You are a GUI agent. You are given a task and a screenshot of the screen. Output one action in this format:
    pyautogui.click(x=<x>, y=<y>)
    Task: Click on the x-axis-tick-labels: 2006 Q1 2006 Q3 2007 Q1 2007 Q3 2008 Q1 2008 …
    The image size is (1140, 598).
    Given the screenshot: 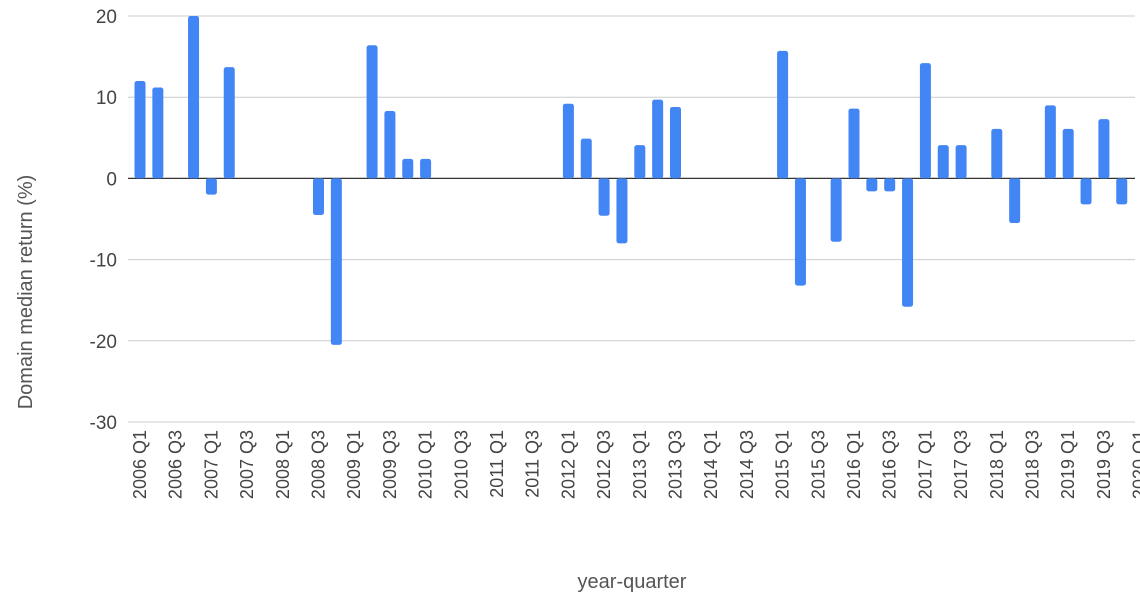 What is the action you would take?
    pyautogui.click(x=635, y=464)
    